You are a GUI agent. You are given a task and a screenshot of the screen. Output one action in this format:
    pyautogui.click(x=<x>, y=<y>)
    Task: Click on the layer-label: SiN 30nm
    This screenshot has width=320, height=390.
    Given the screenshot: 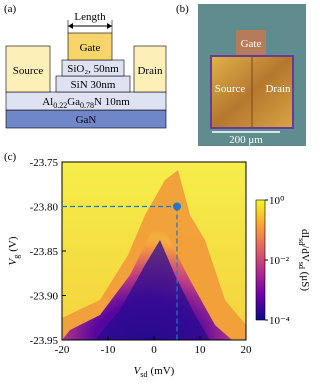 What is the action you would take?
    pyautogui.click(x=93, y=85)
    